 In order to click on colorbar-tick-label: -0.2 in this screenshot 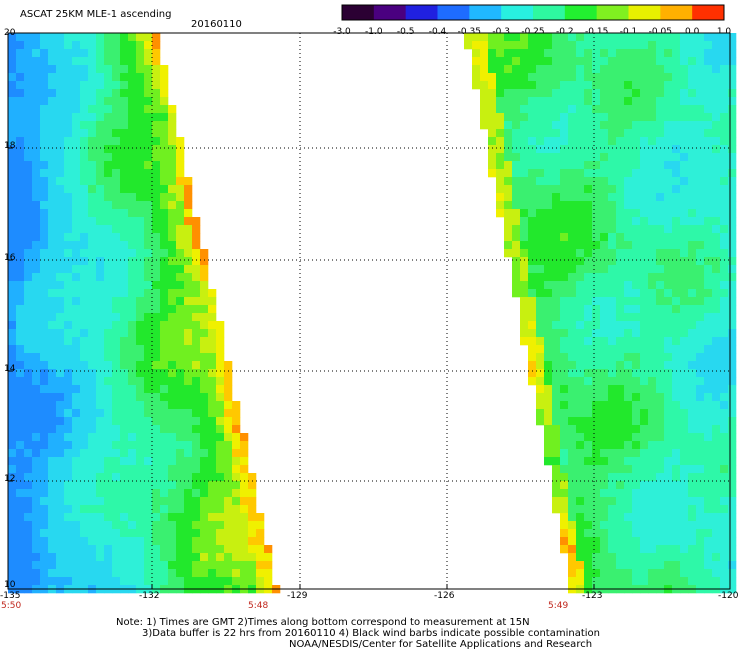, I will do `click(565, 32)`.